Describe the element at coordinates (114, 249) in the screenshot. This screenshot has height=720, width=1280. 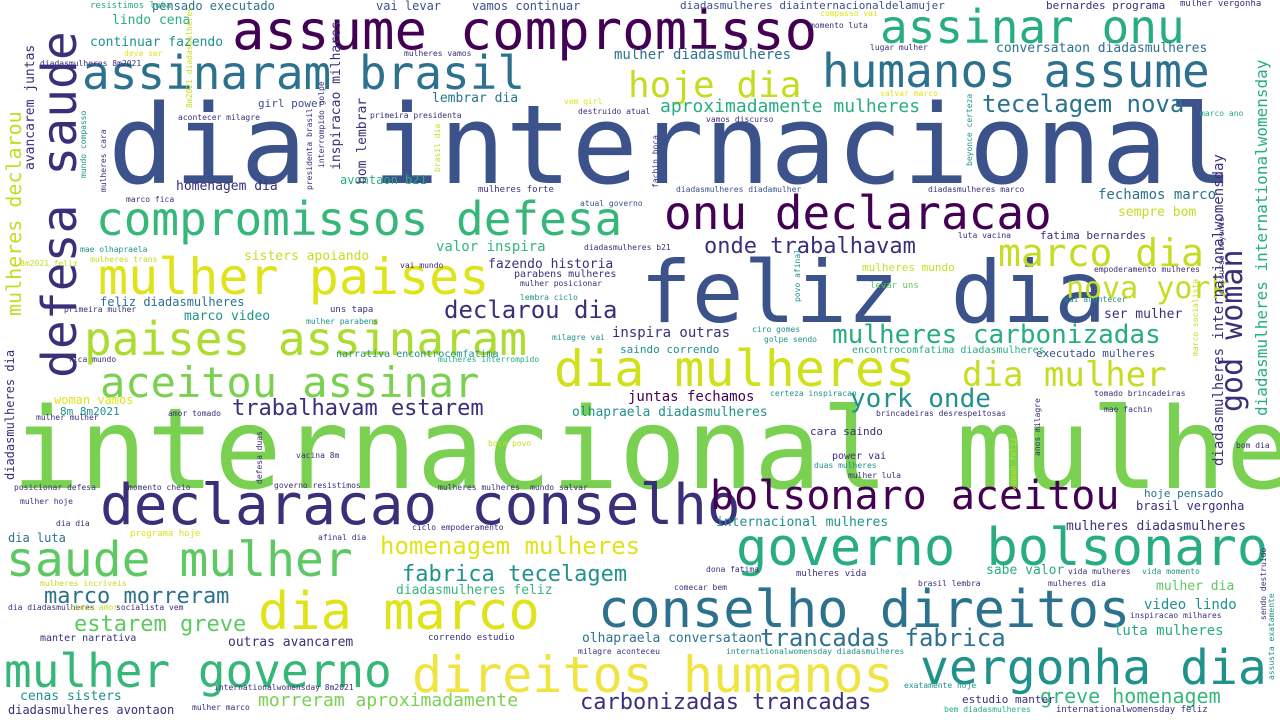
I see `word-mae-olhapraela: mae olhapraela` at that location.